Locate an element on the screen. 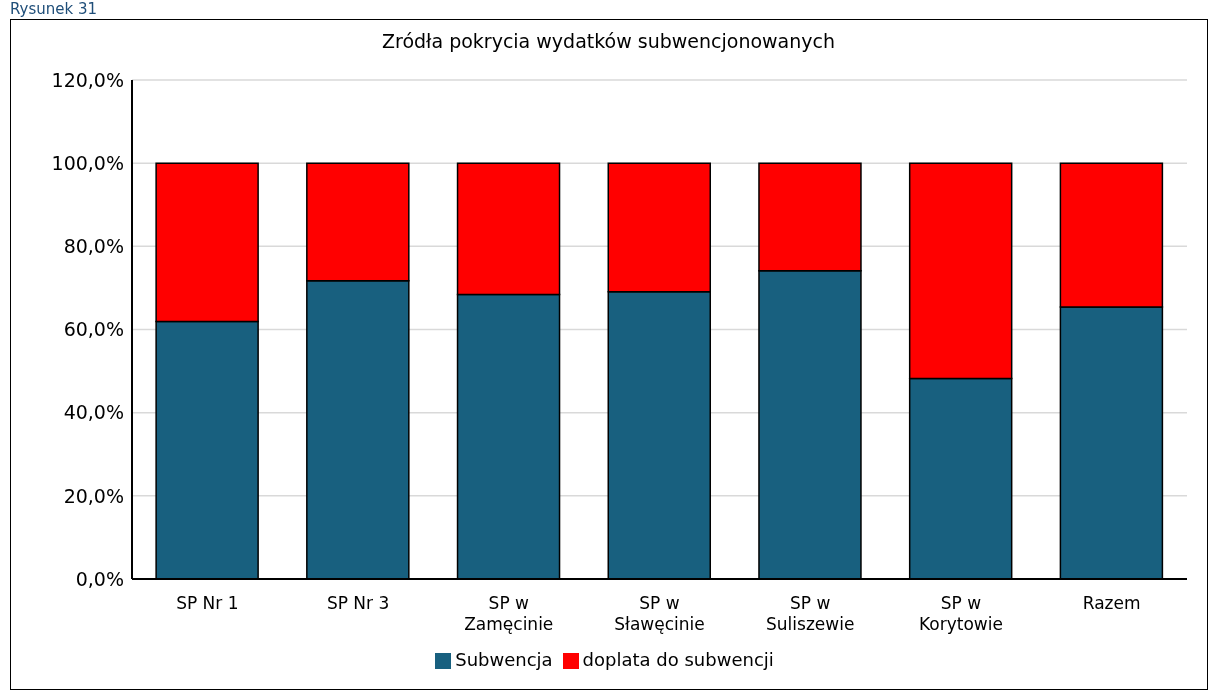 This screenshot has width=1217, height=693. y-tick-label: 80,0% is located at coordinates (93, 246).